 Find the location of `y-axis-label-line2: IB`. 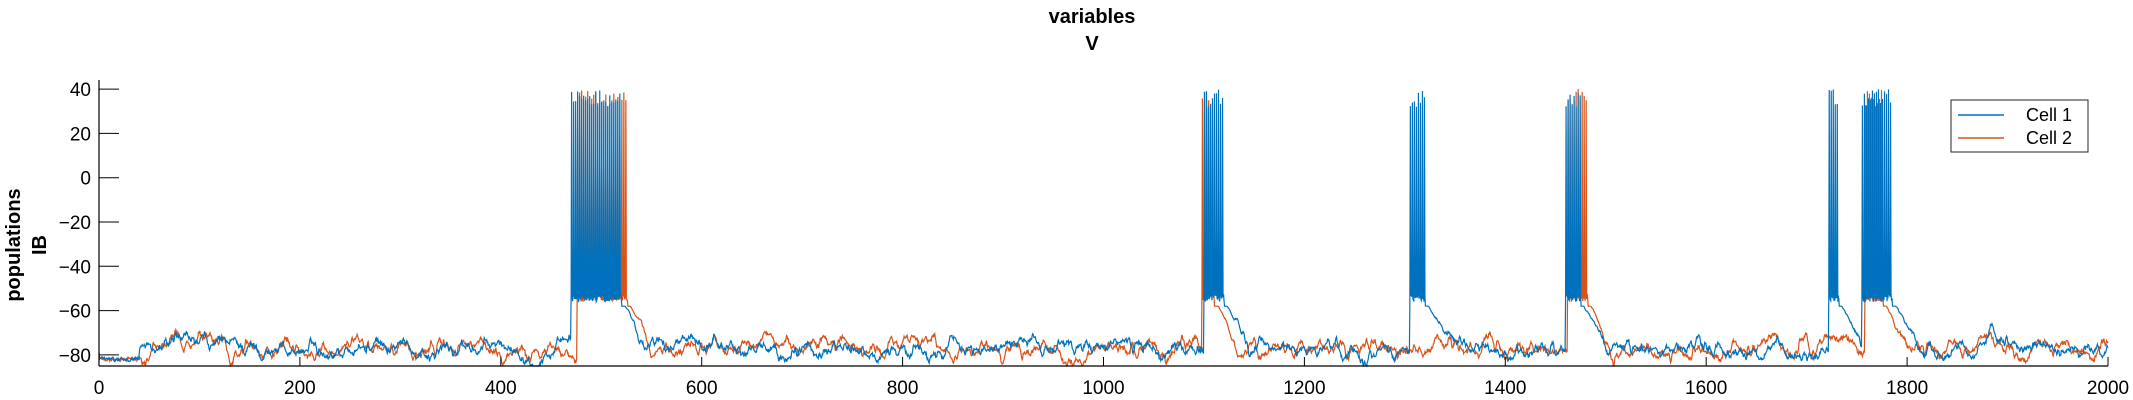

y-axis-label-line2: IB is located at coordinates (40, 245).